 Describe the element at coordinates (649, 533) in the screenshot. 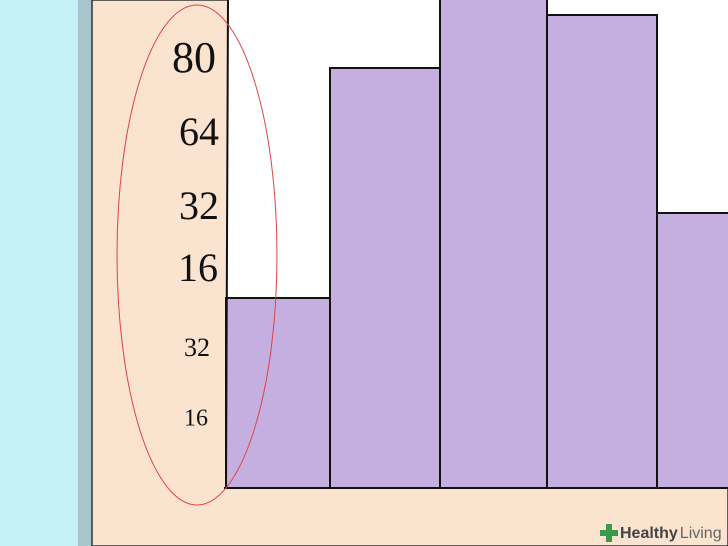

I see `watermark-bold: Healthy` at that location.